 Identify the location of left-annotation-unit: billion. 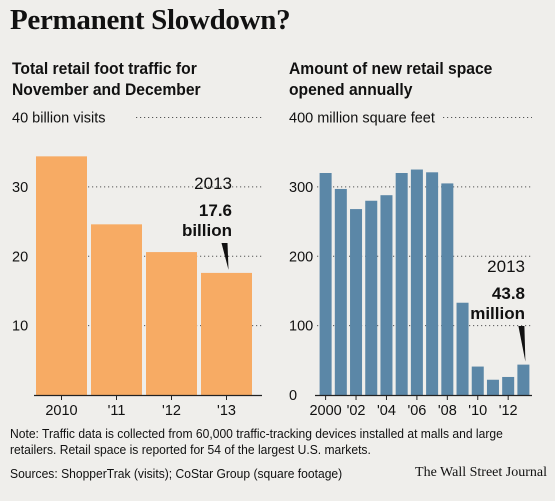
(207, 230).